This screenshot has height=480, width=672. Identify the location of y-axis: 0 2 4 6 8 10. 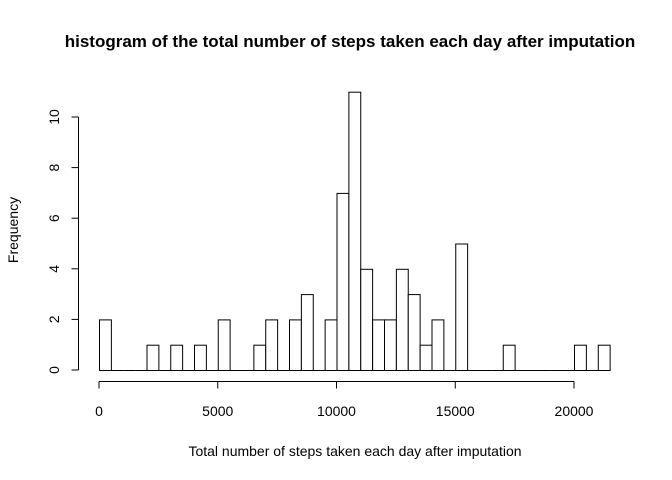
(62, 241).